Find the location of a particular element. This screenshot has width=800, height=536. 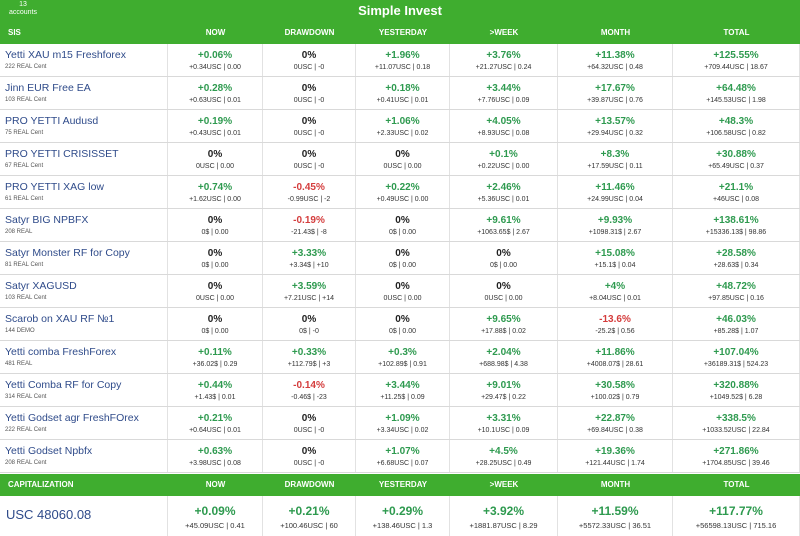

month-amount: +39.87USC | 0.76 is located at coordinates (615, 100).